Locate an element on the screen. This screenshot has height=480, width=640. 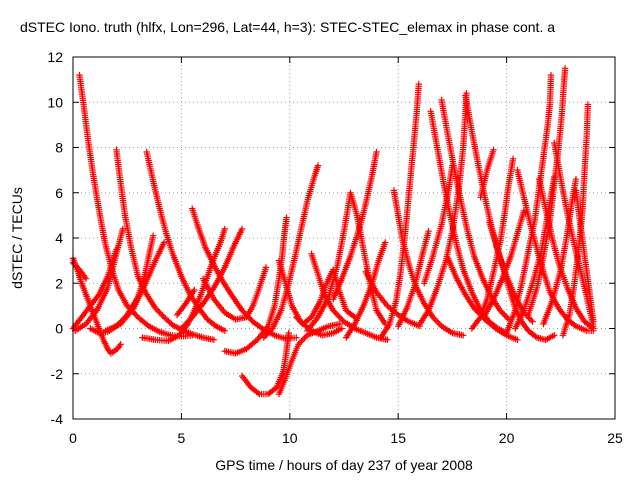
x-tick-label: 0 is located at coordinates (73, 438).